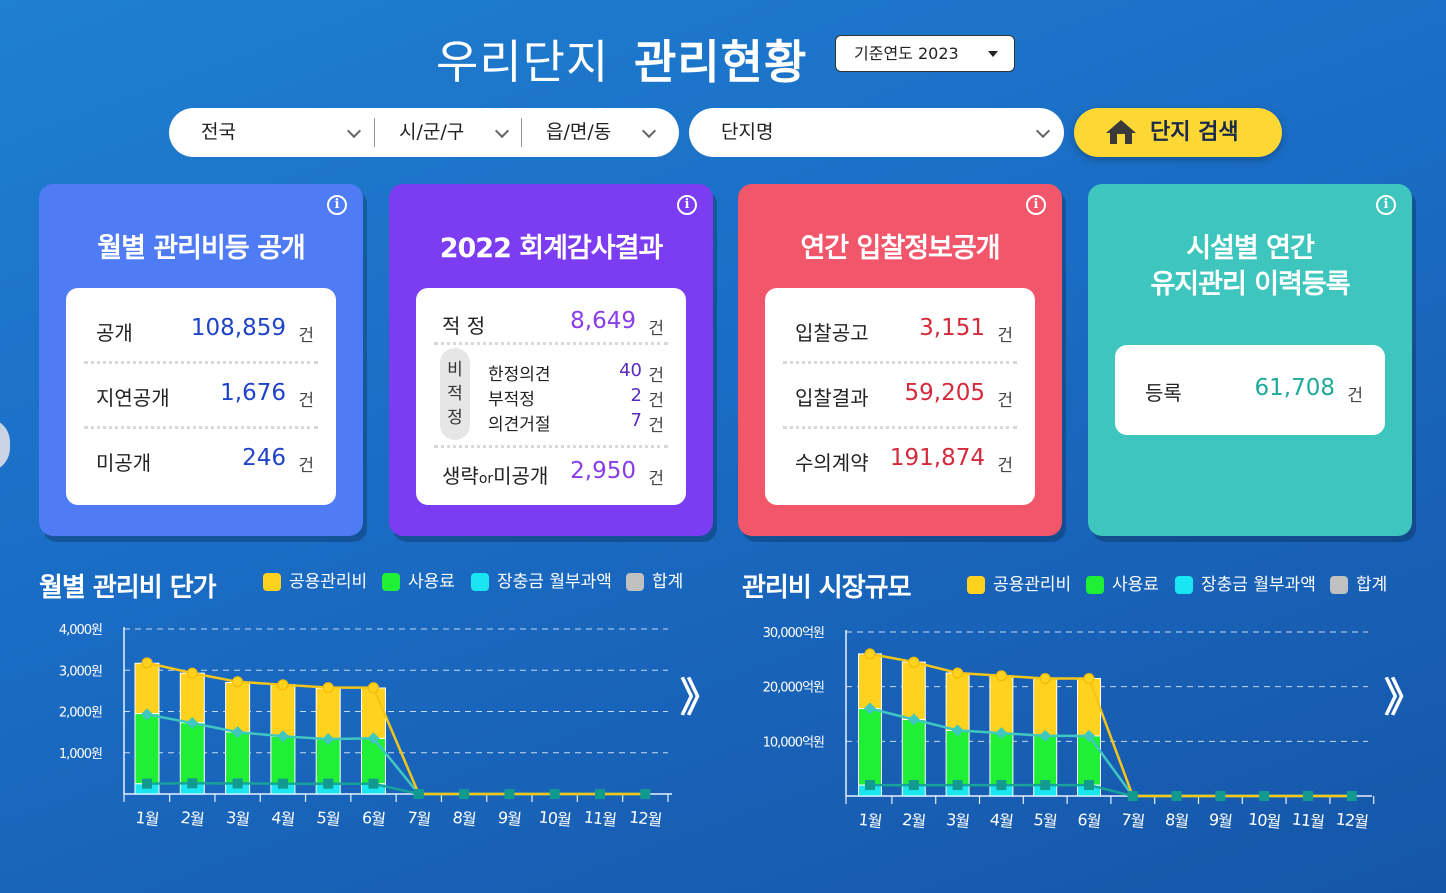 This screenshot has height=893, width=1446. What do you see at coordinates (876, 132) in the screenshot?
I see `complex-name-select: 단지명` at bounding box center [876, 132].